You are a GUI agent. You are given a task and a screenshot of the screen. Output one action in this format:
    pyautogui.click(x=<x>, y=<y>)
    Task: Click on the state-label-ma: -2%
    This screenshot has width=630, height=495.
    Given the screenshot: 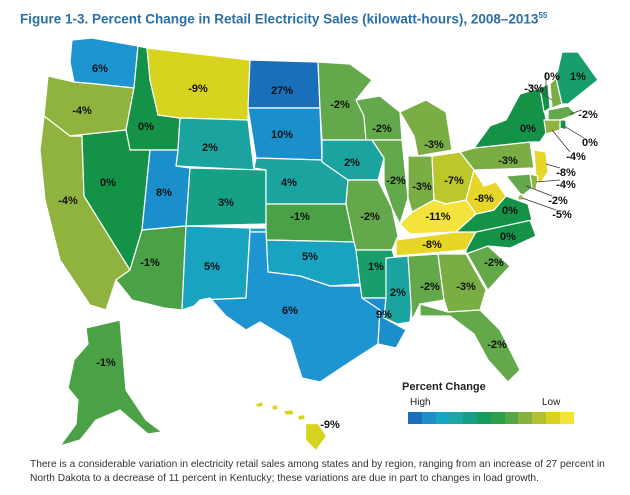 What is the action you would take?
    pyautogui.click(x=588, y=115)
    